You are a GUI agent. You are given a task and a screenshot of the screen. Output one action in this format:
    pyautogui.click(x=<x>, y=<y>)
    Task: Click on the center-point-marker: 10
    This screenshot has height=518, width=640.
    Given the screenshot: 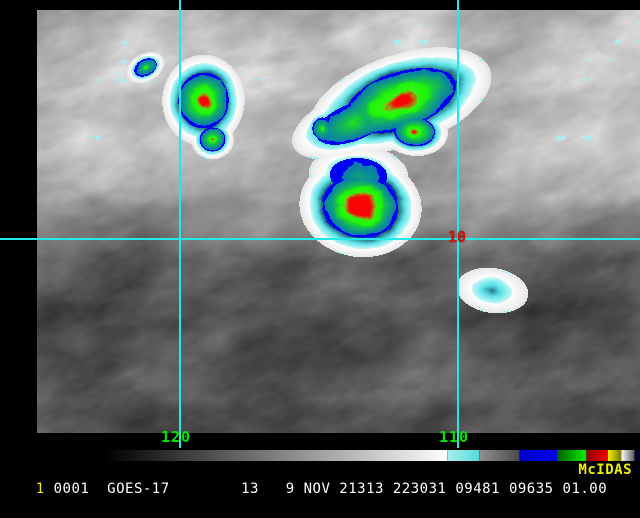 What is the action you would take?
    pyautogui.click(x=457, y=237)
    